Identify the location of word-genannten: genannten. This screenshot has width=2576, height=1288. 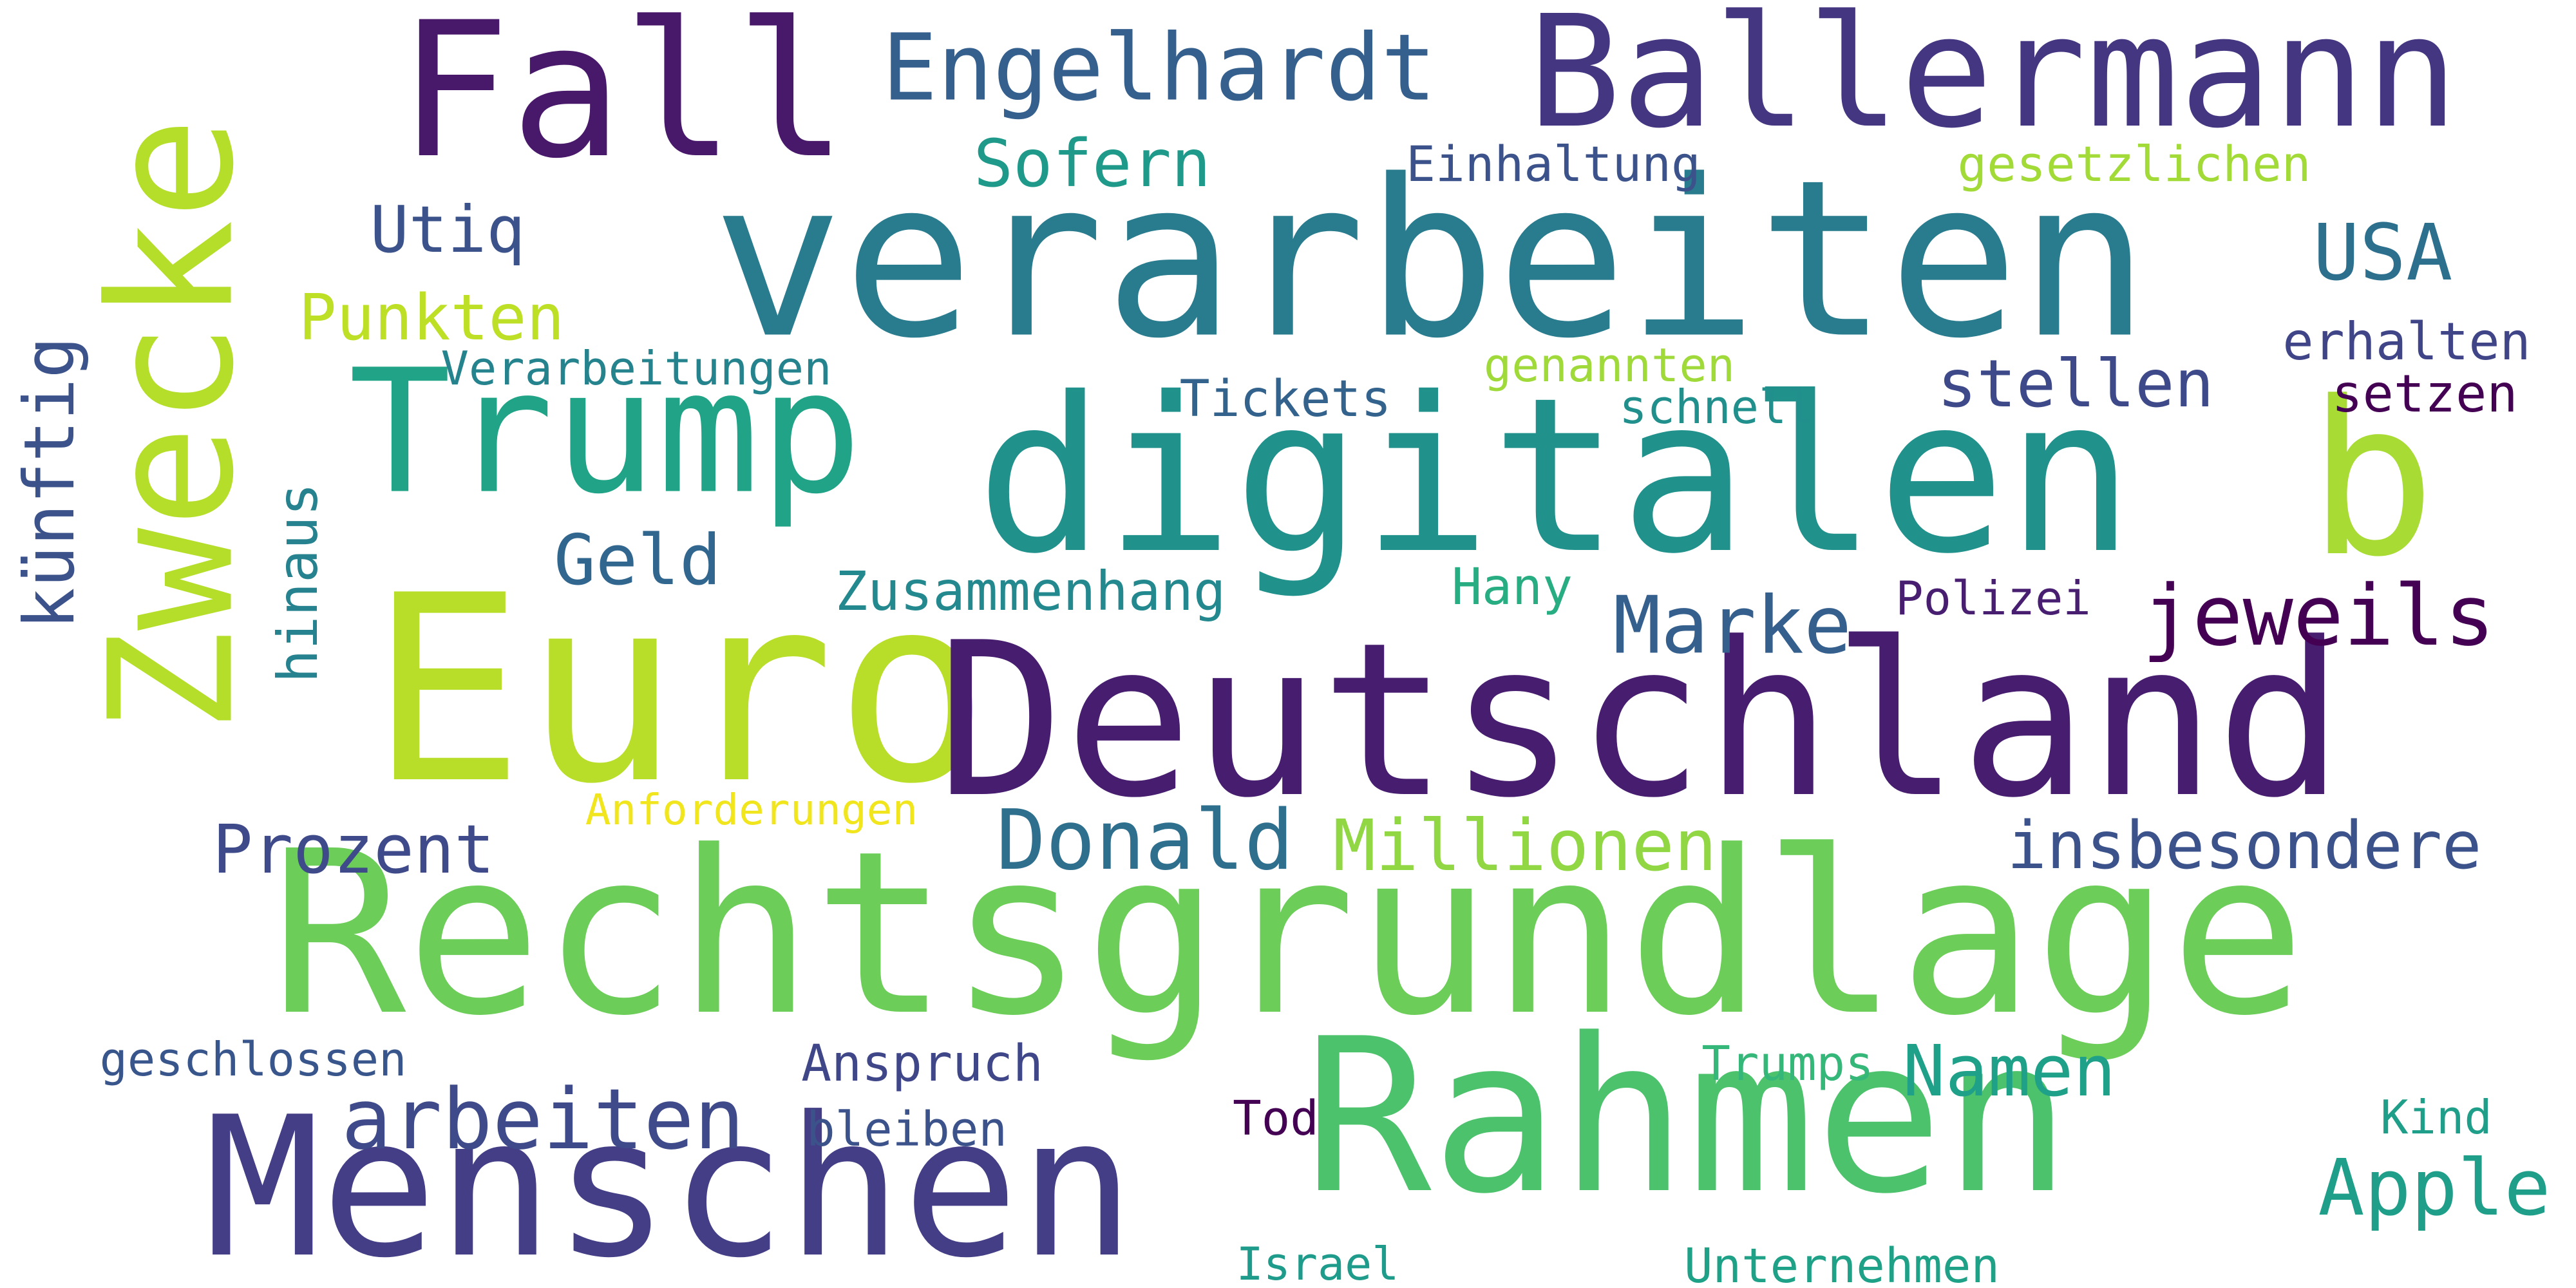
(1609, 365).